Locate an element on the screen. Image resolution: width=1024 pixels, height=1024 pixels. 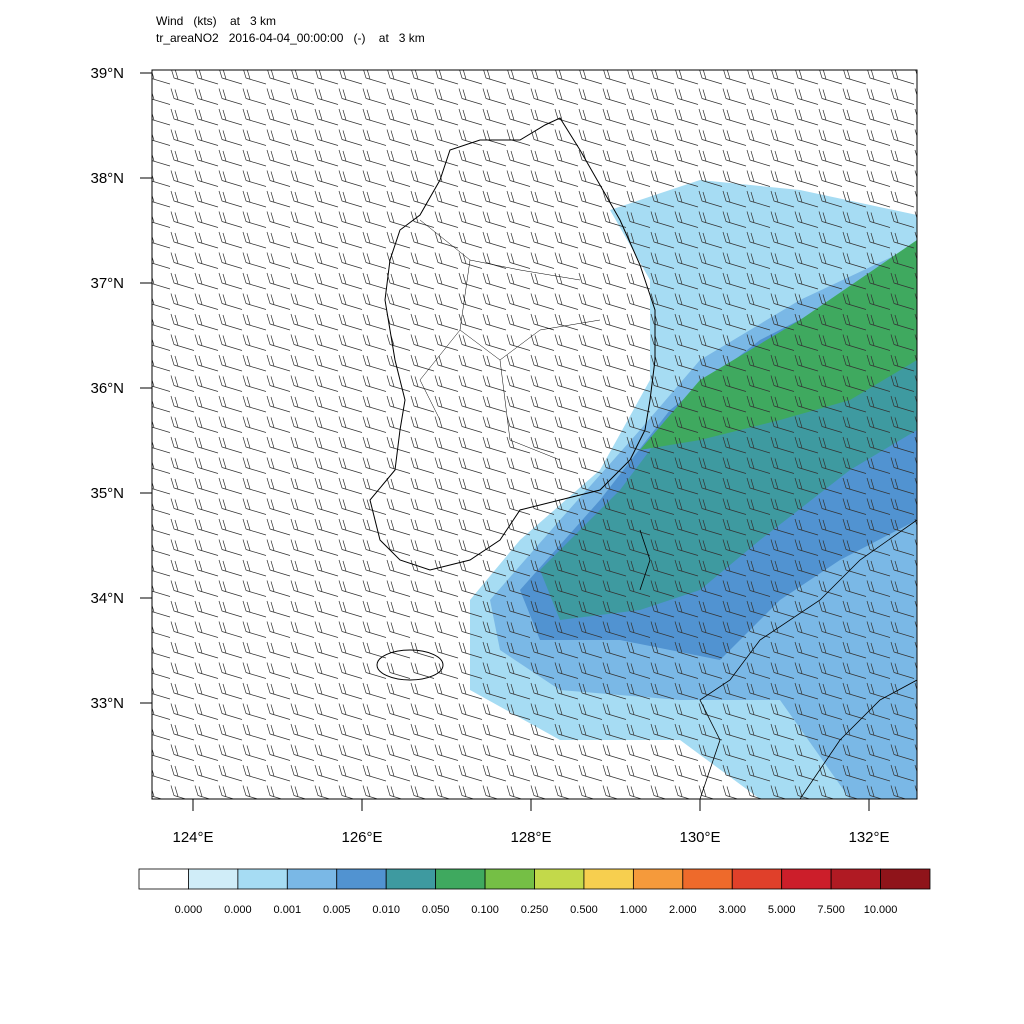
colorbar-label: 0.010 is located at coordinates (386, 910).